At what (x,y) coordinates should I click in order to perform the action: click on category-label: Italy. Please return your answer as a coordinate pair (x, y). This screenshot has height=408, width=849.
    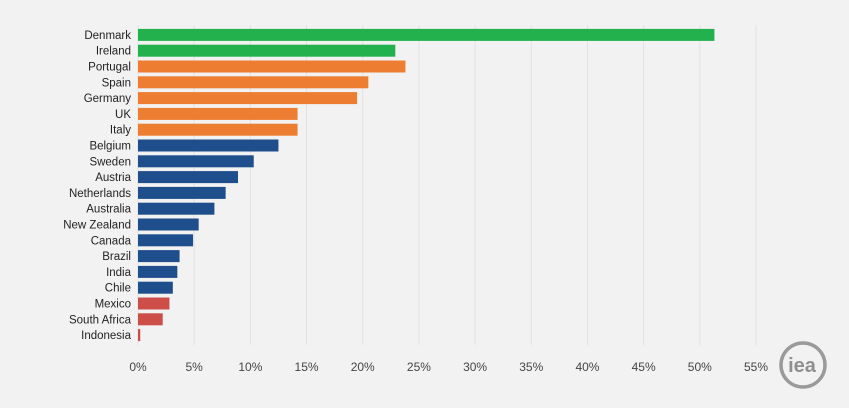
    Looking at the image, I should click on (120, 131).